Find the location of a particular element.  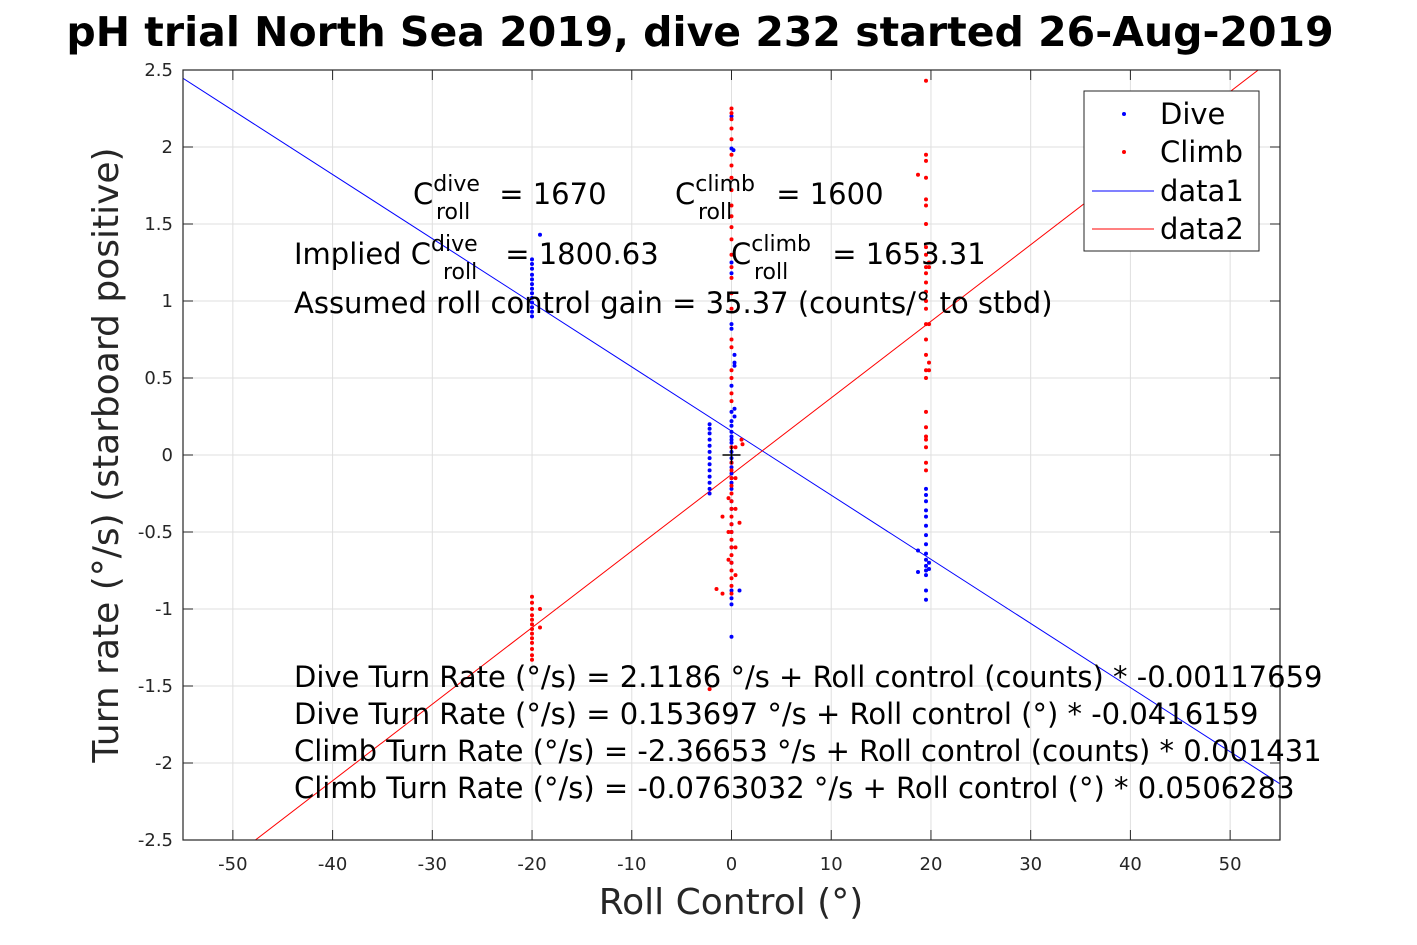

x-tick-label: 0 is located at coordinates (731, 864).